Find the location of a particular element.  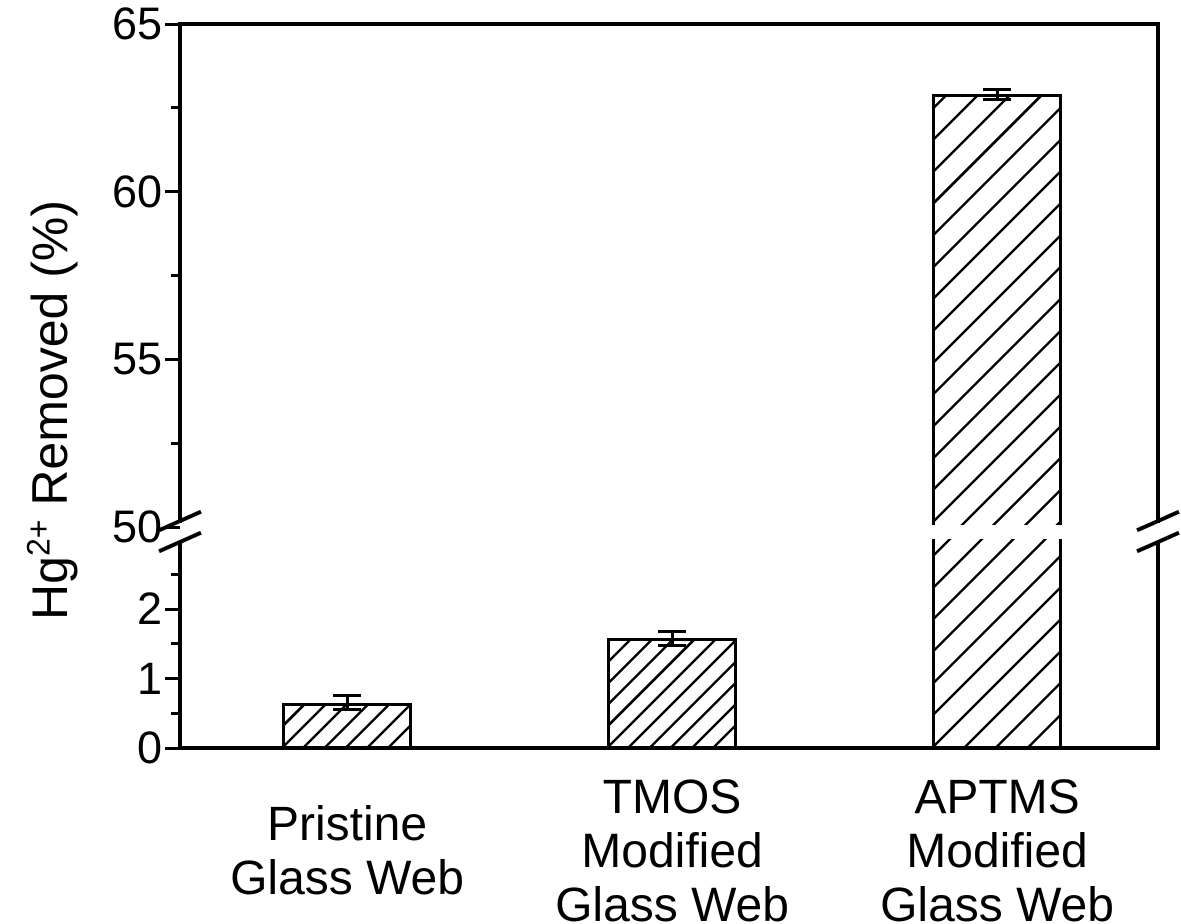

y-axis-tick-label: 0 is located at coordinates (149, 747).